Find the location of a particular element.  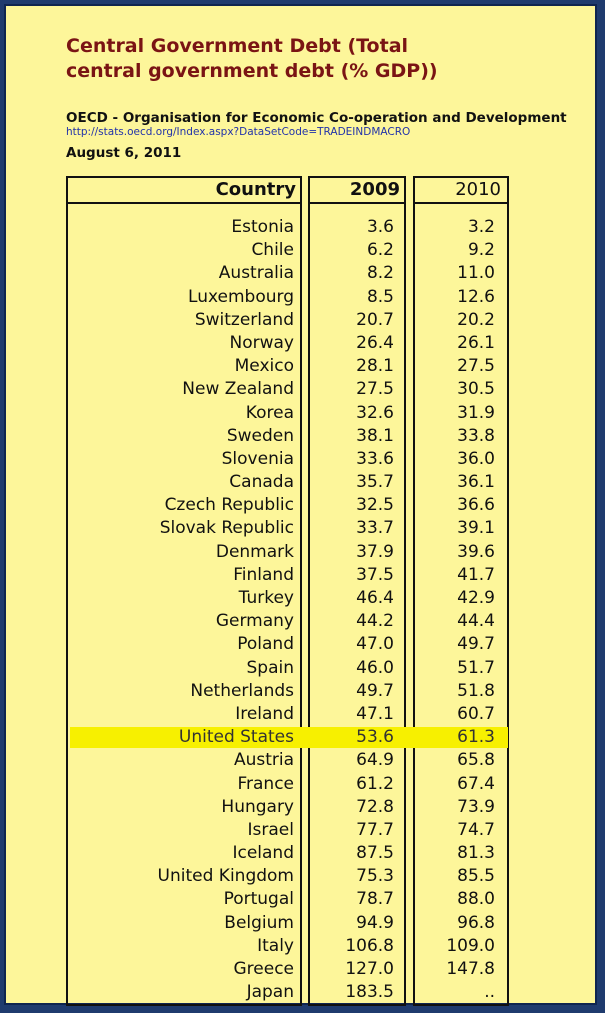

value-2009-cell: 26.4 is located at coordinates (375, 342).